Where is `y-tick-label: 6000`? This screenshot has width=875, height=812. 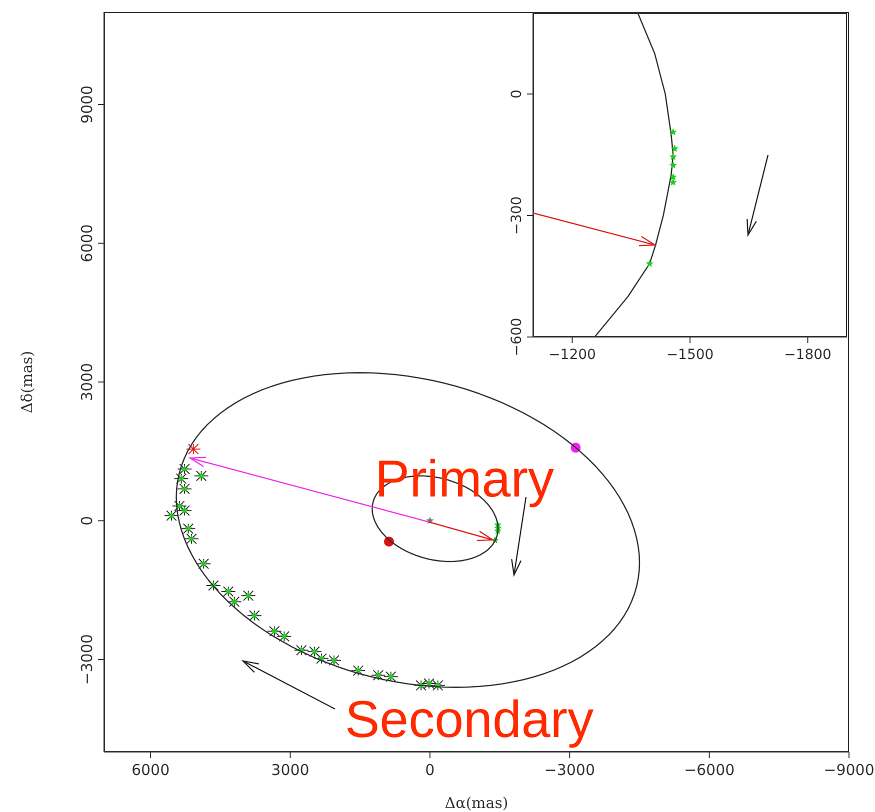
y-tick-label: 6000 is located at coordinates (87, 243).